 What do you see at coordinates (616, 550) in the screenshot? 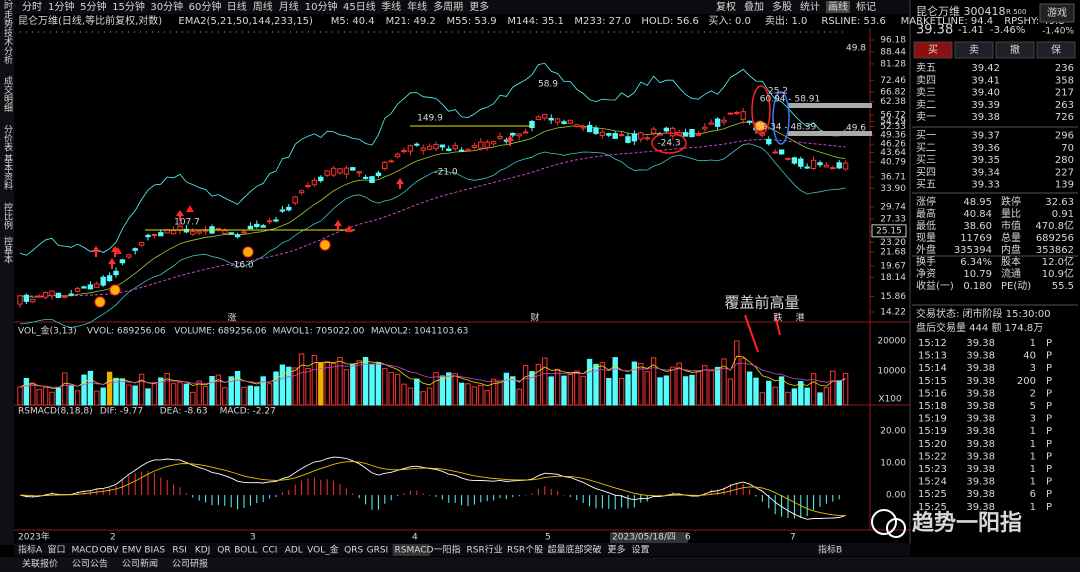
I see `indicator-tab: 更多` at bounding box center [616, 550].